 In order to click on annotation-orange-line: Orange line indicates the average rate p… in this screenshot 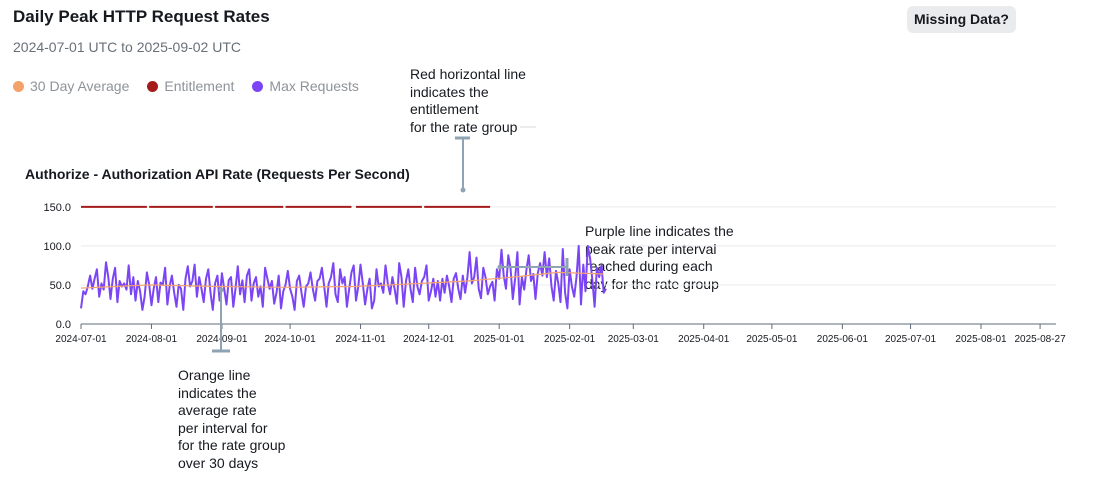, I will do `click(231, 419)`.